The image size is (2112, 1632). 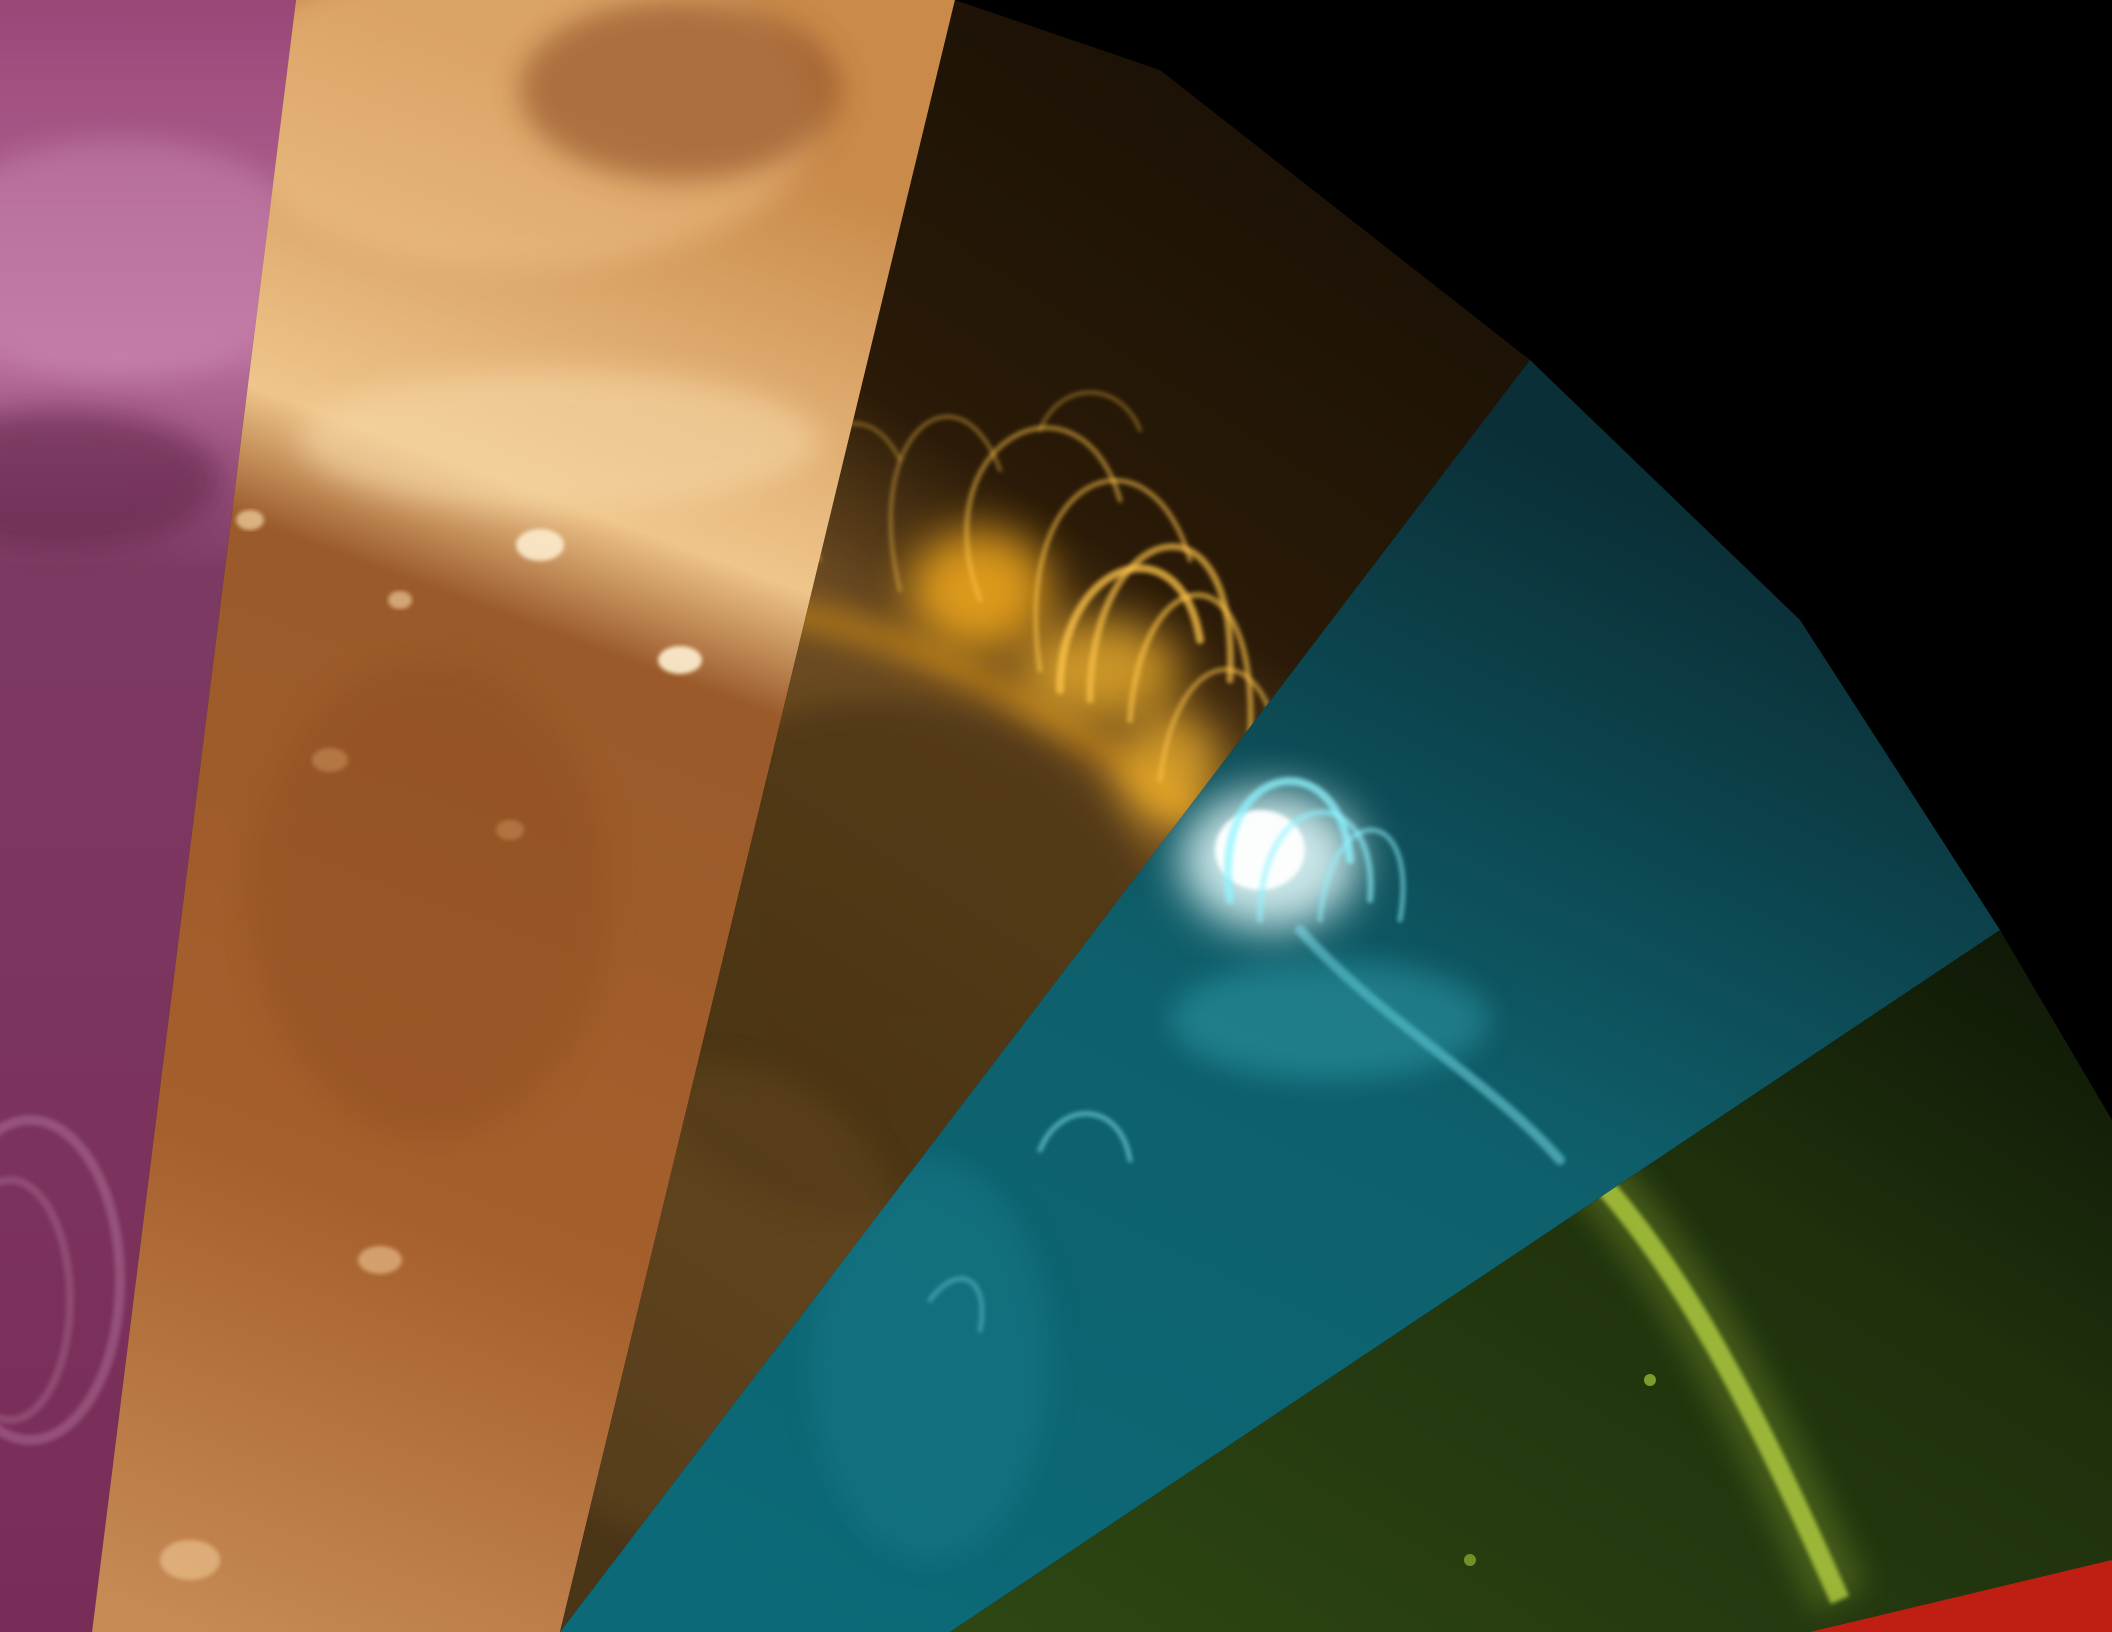 I want to click on red-wavelength-wedge, so click(x=1961, y=1596).